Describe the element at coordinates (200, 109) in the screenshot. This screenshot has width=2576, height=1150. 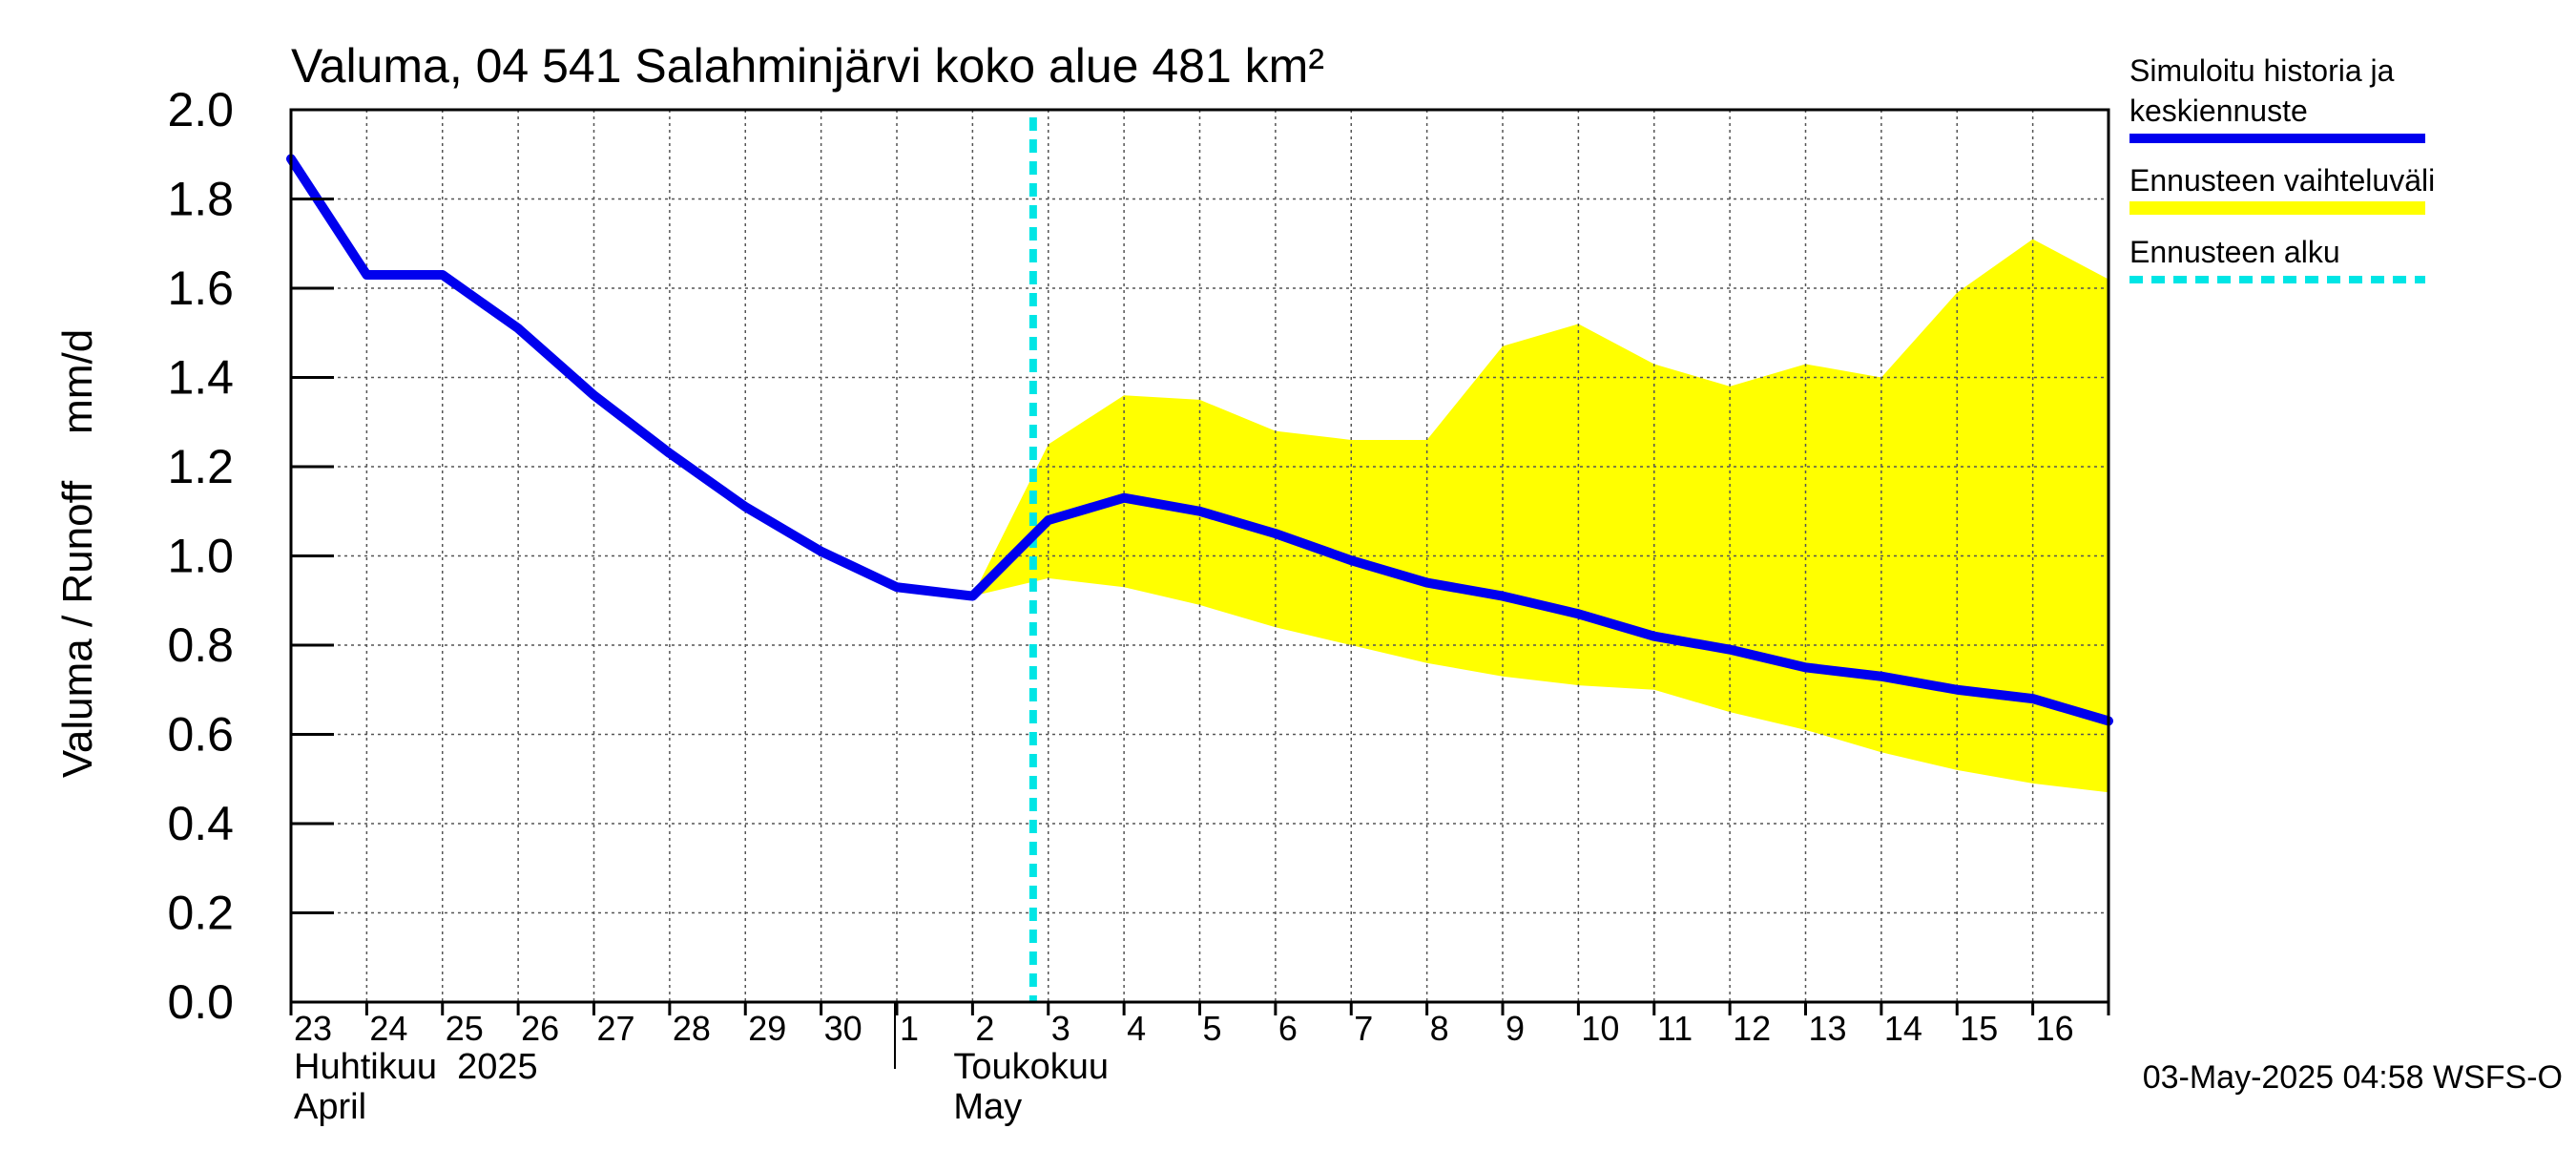
I see `y-tick-label: 2.0` at that location.